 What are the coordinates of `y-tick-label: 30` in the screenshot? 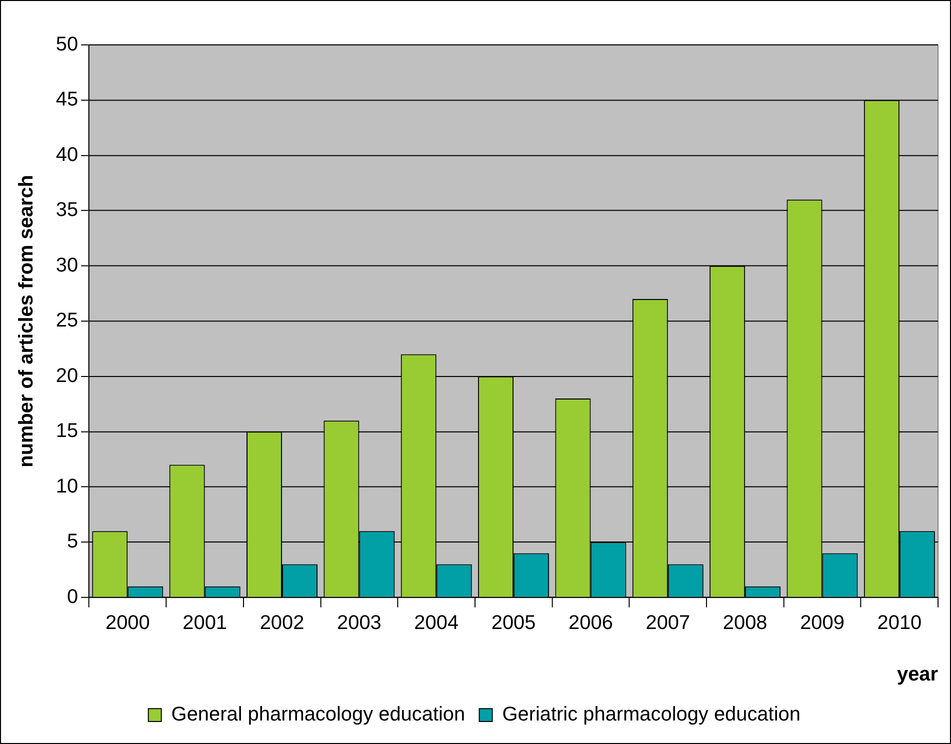 It's located at (67, 265).